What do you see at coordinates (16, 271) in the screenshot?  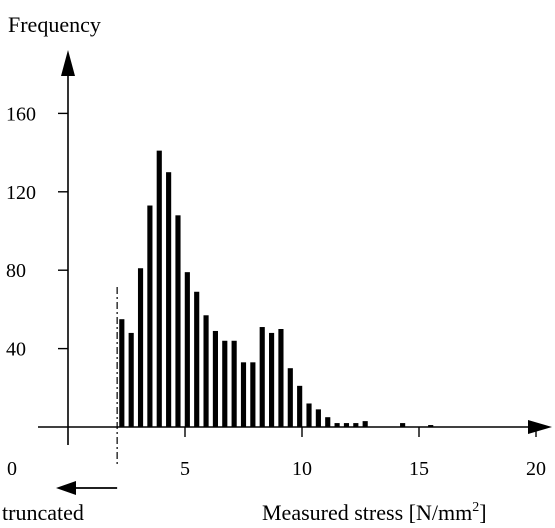 I see `y-tick-label: 80` at bounding box center [16, 271].